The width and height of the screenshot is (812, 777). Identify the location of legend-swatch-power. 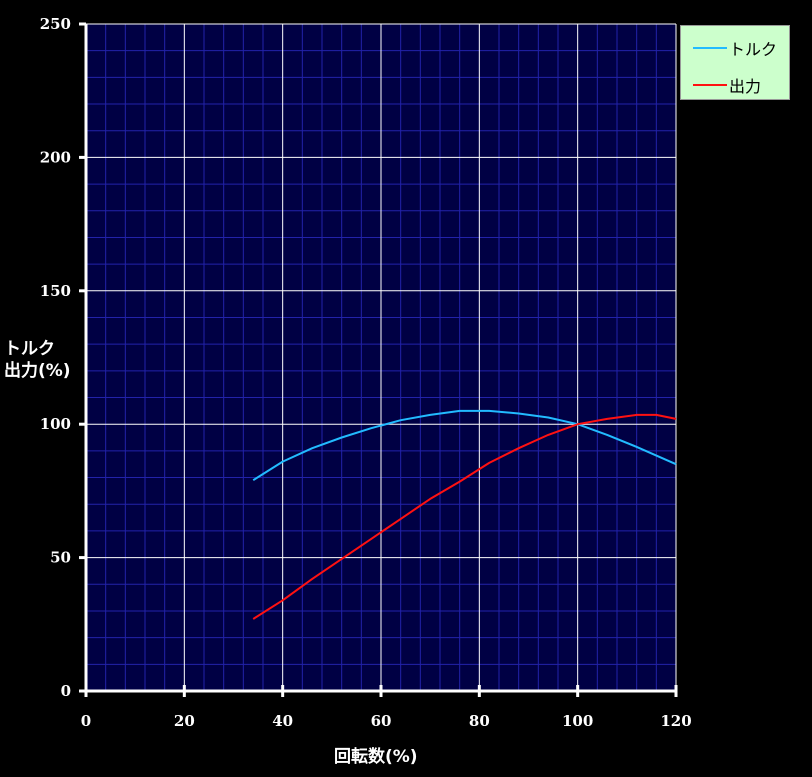
(710, 85).